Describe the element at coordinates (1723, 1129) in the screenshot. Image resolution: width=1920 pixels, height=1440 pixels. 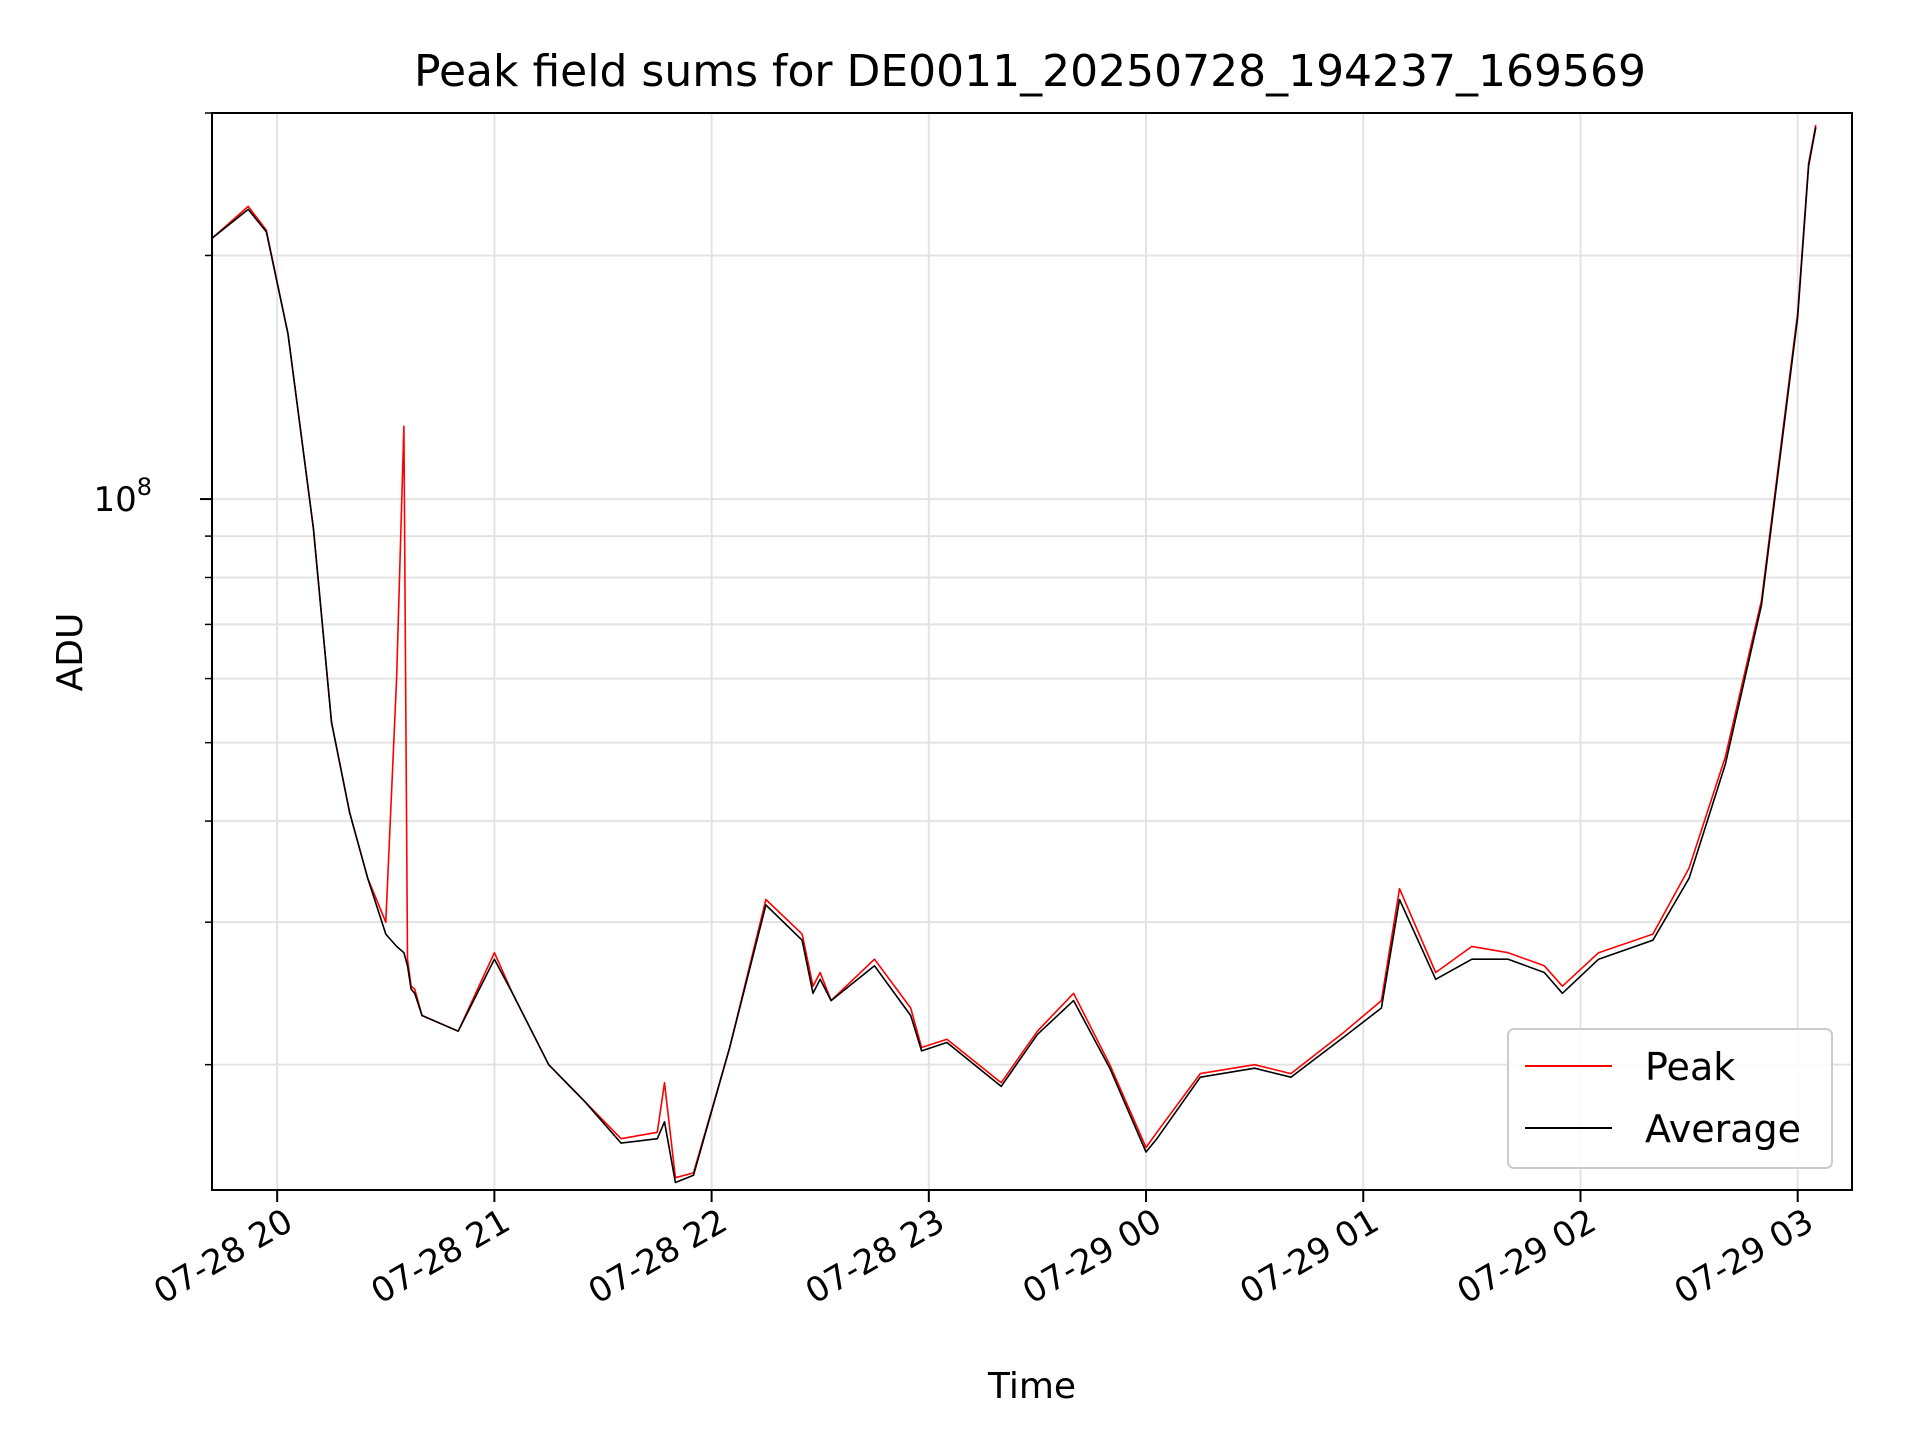
I see `legend-label-average: Average` at that location.